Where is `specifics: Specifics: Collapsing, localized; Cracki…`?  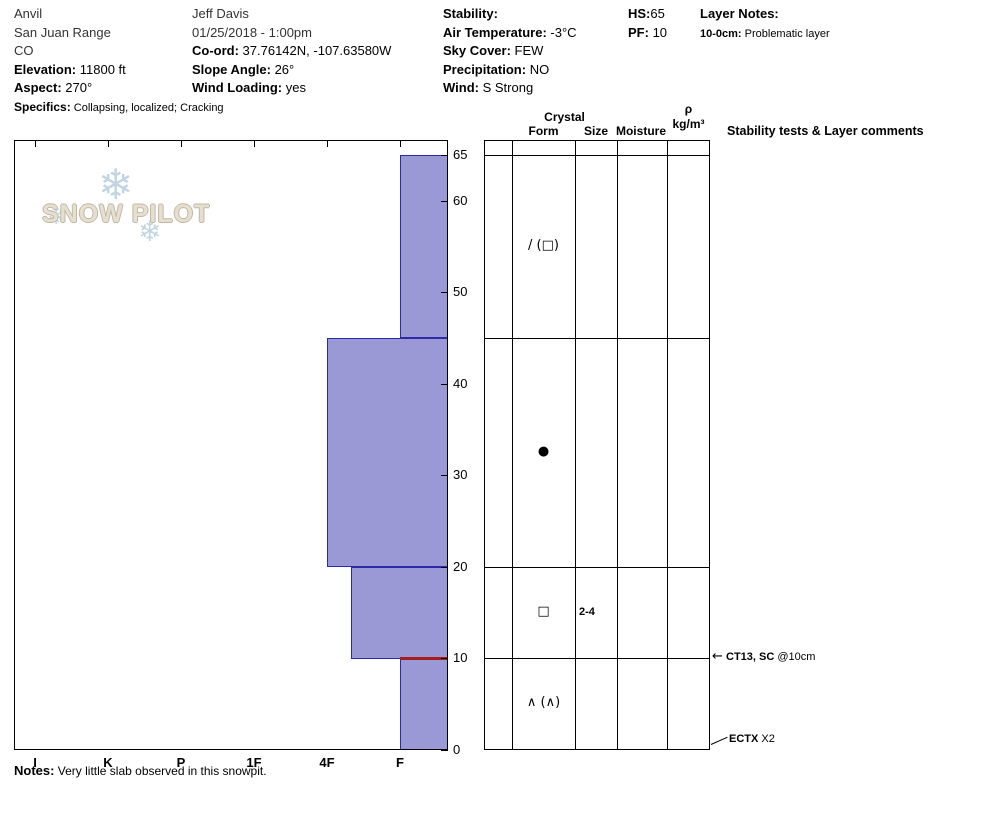
specifics: Specifics: Collapsing, localized; Cracki… is located at coordinates (119, 106).